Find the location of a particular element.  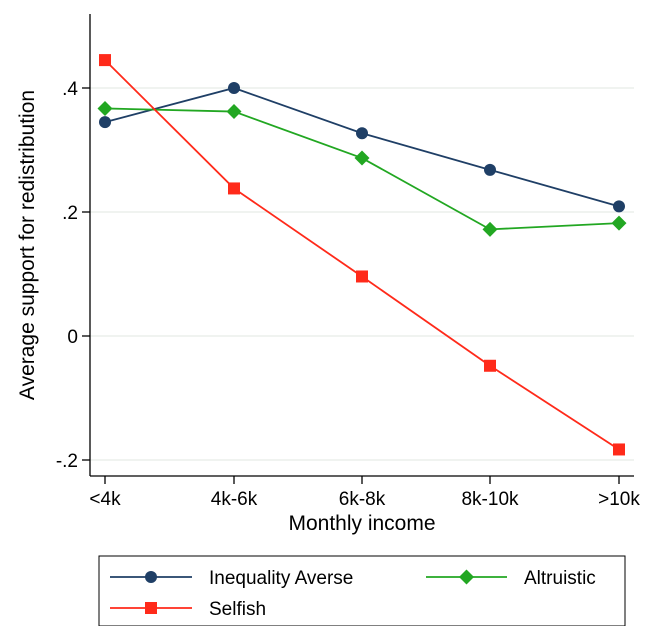

legend-box is located at coordinates (362, 590).